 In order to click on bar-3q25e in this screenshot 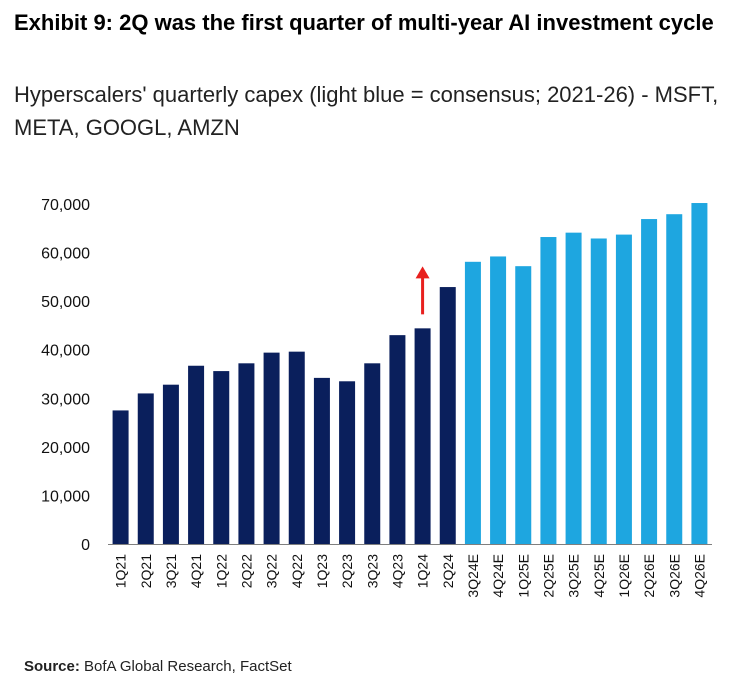, I will do `click(573, 388)`.